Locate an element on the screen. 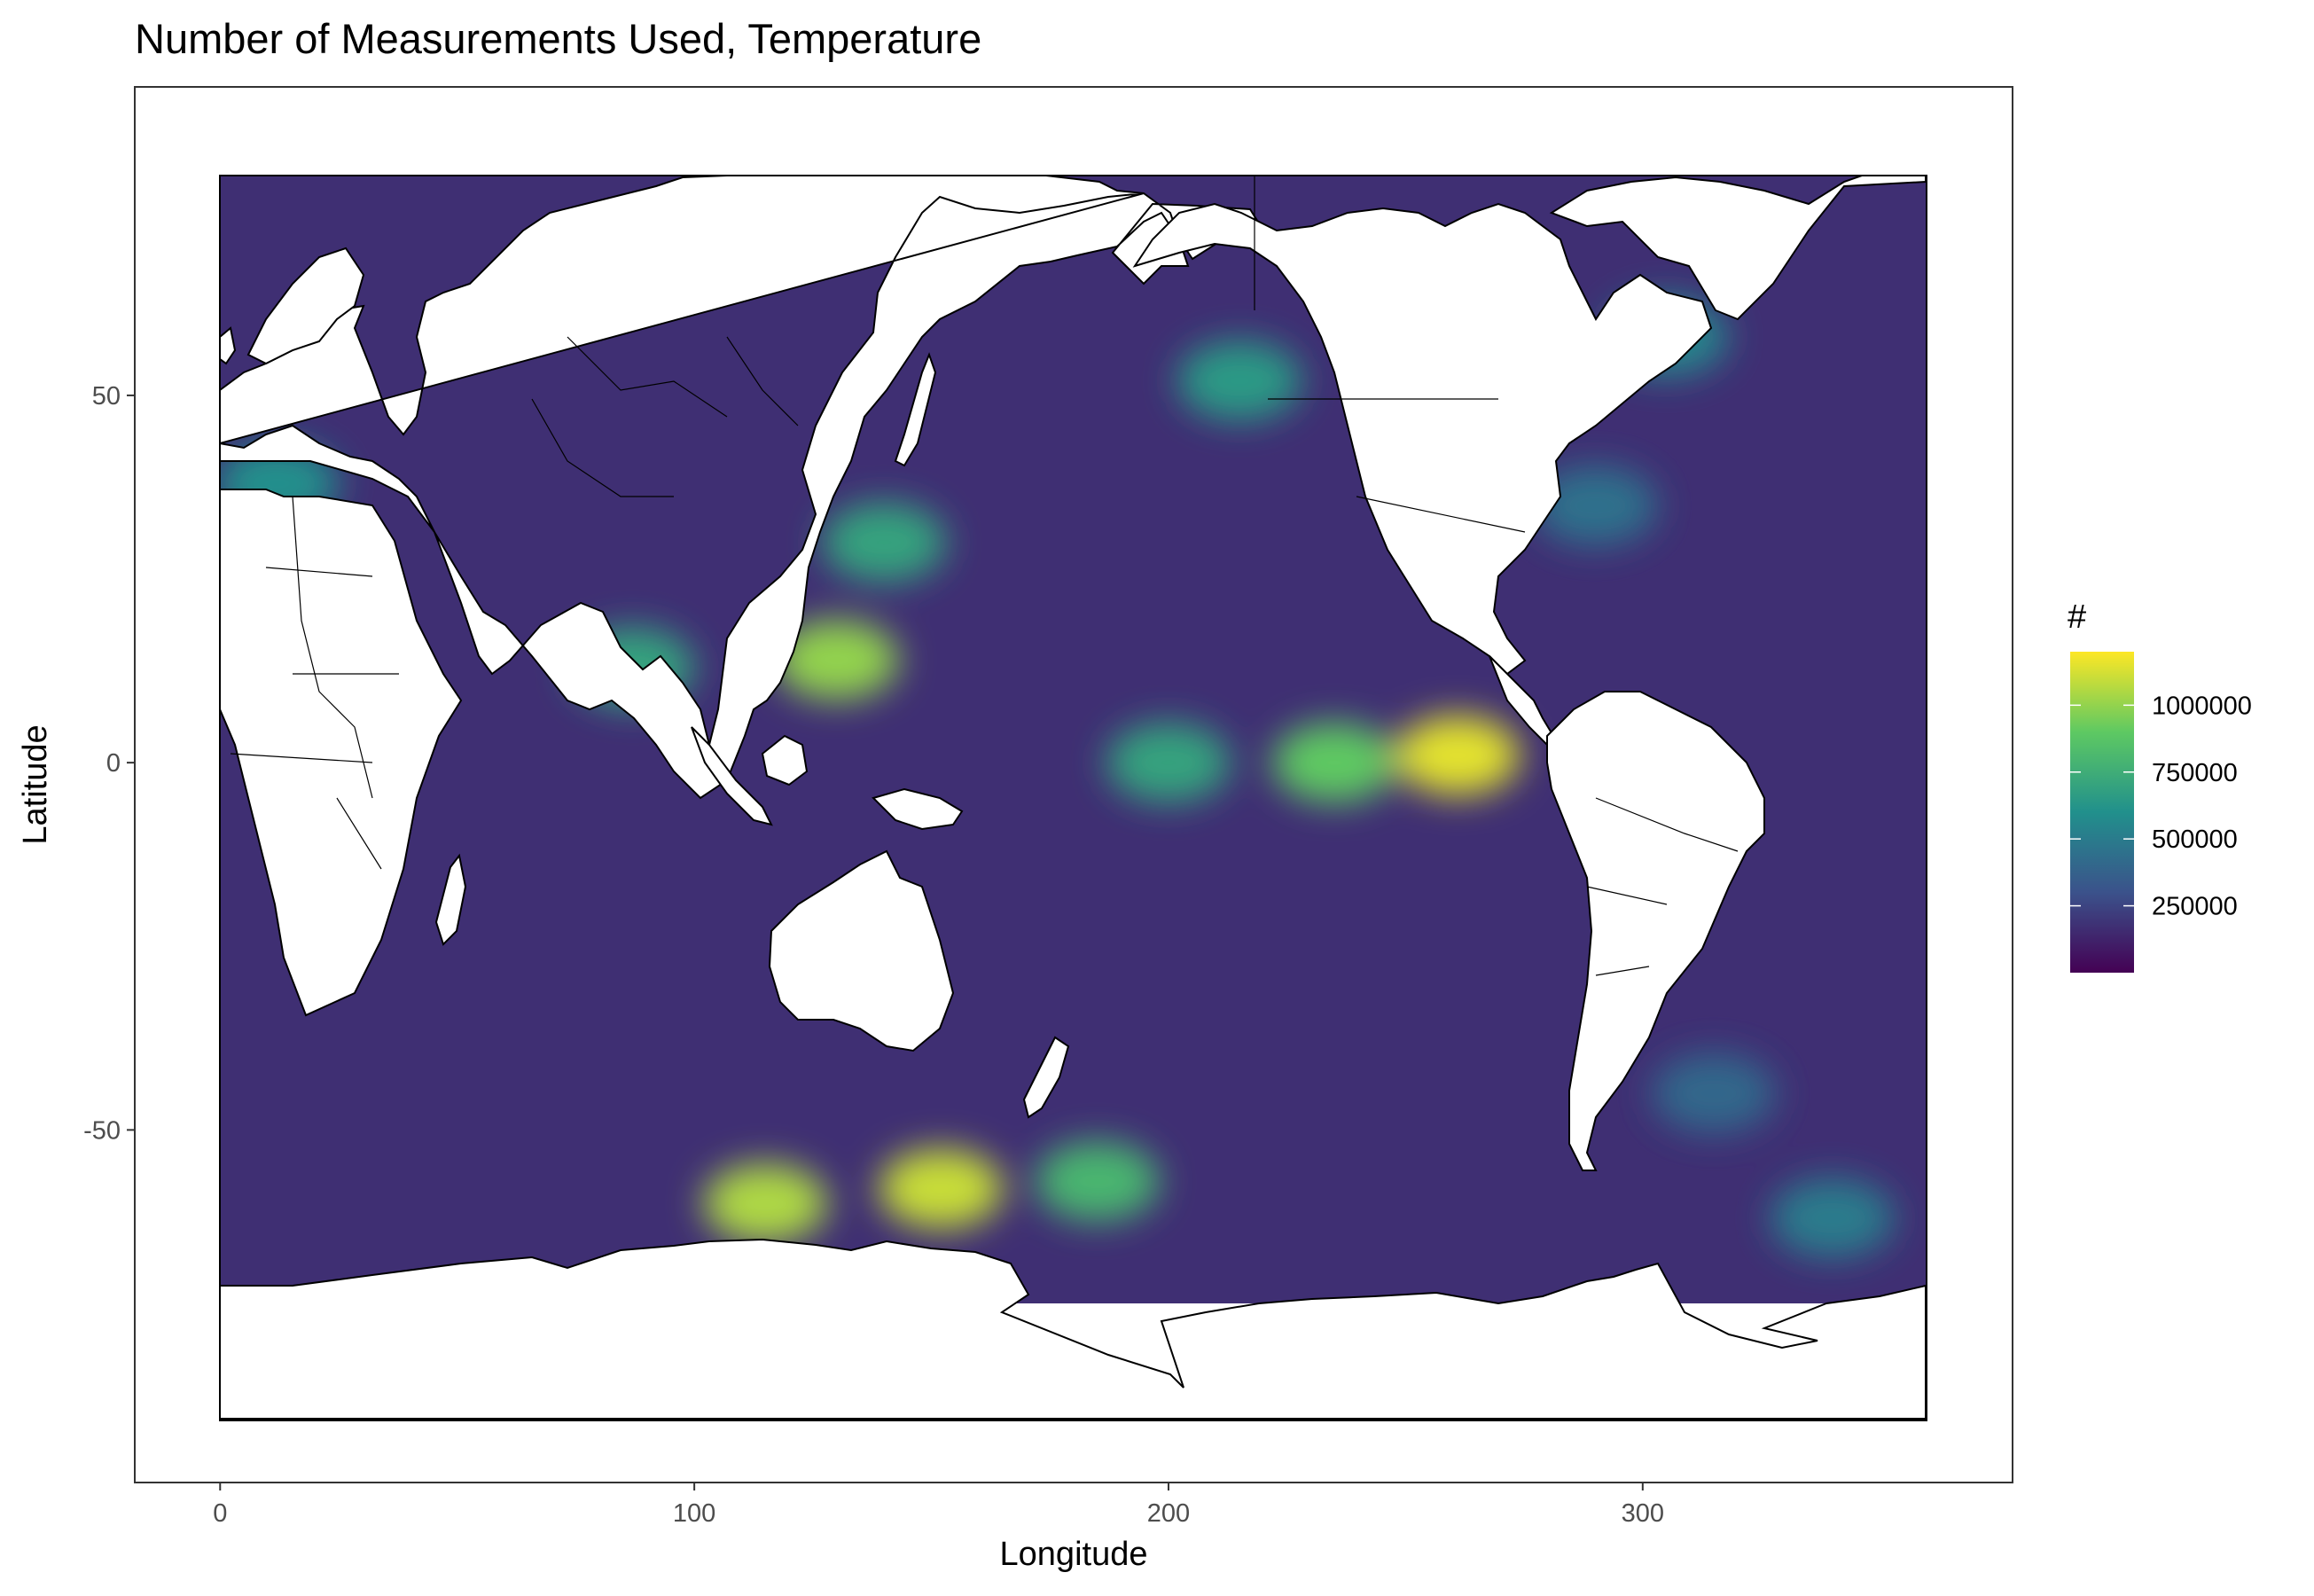  x-tick-label: 0 is located at coordinates (220, 1513).